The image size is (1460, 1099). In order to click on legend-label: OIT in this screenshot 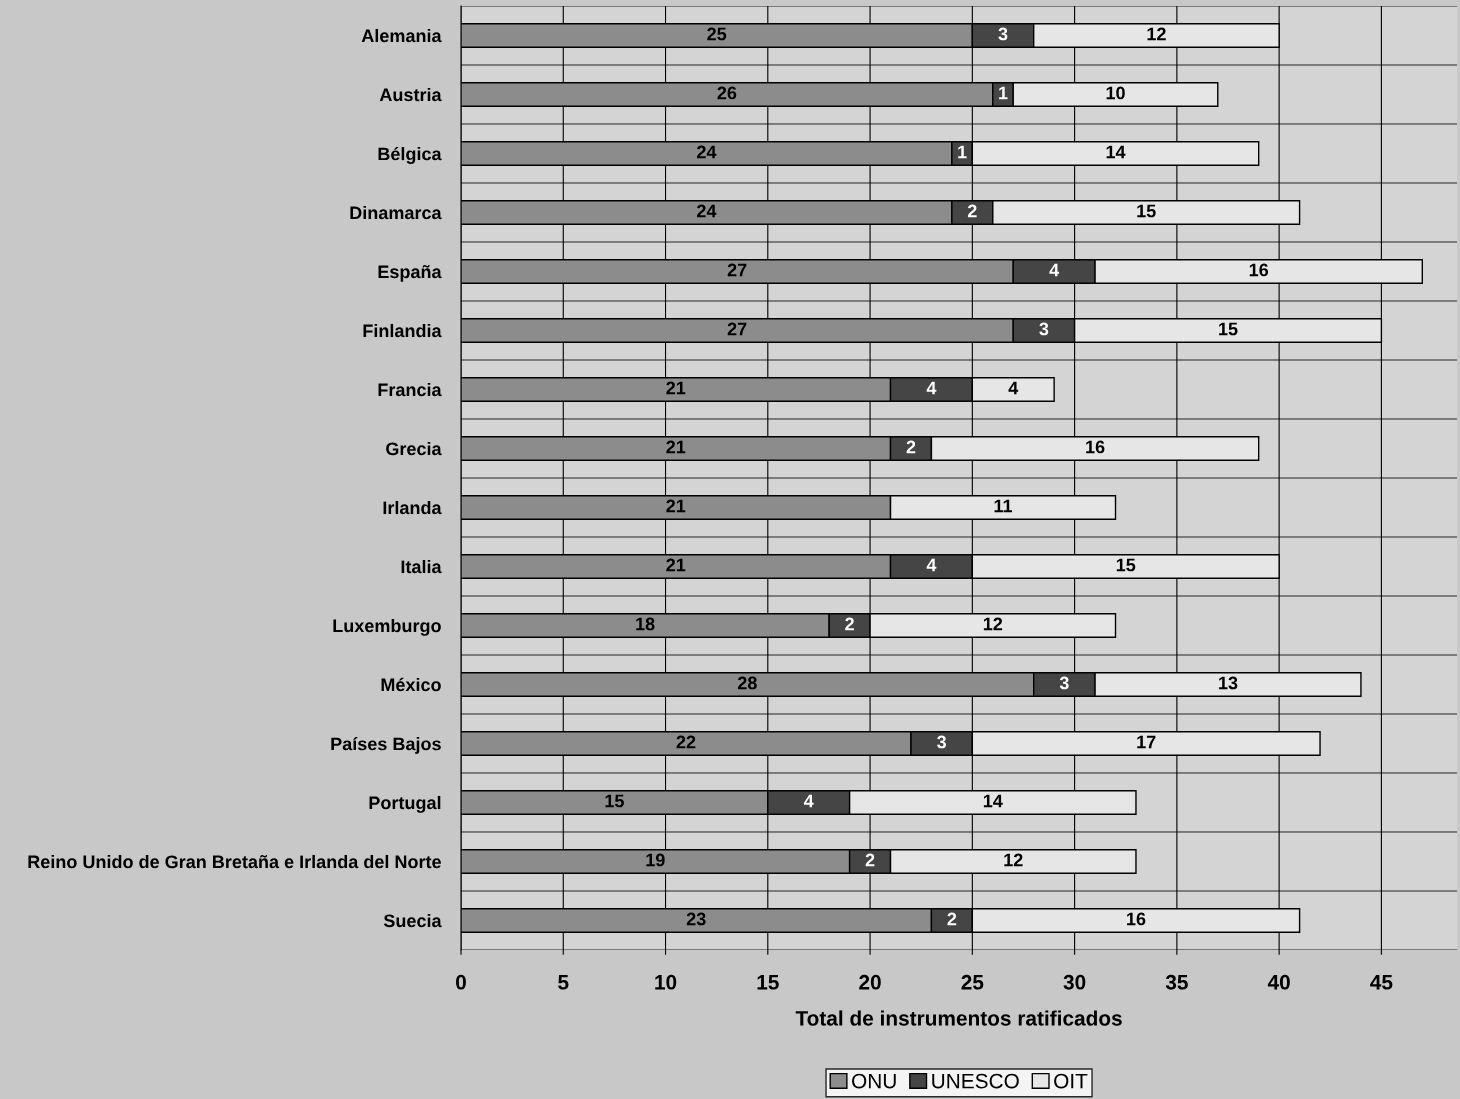, I will do `click(1071, 1081)`.